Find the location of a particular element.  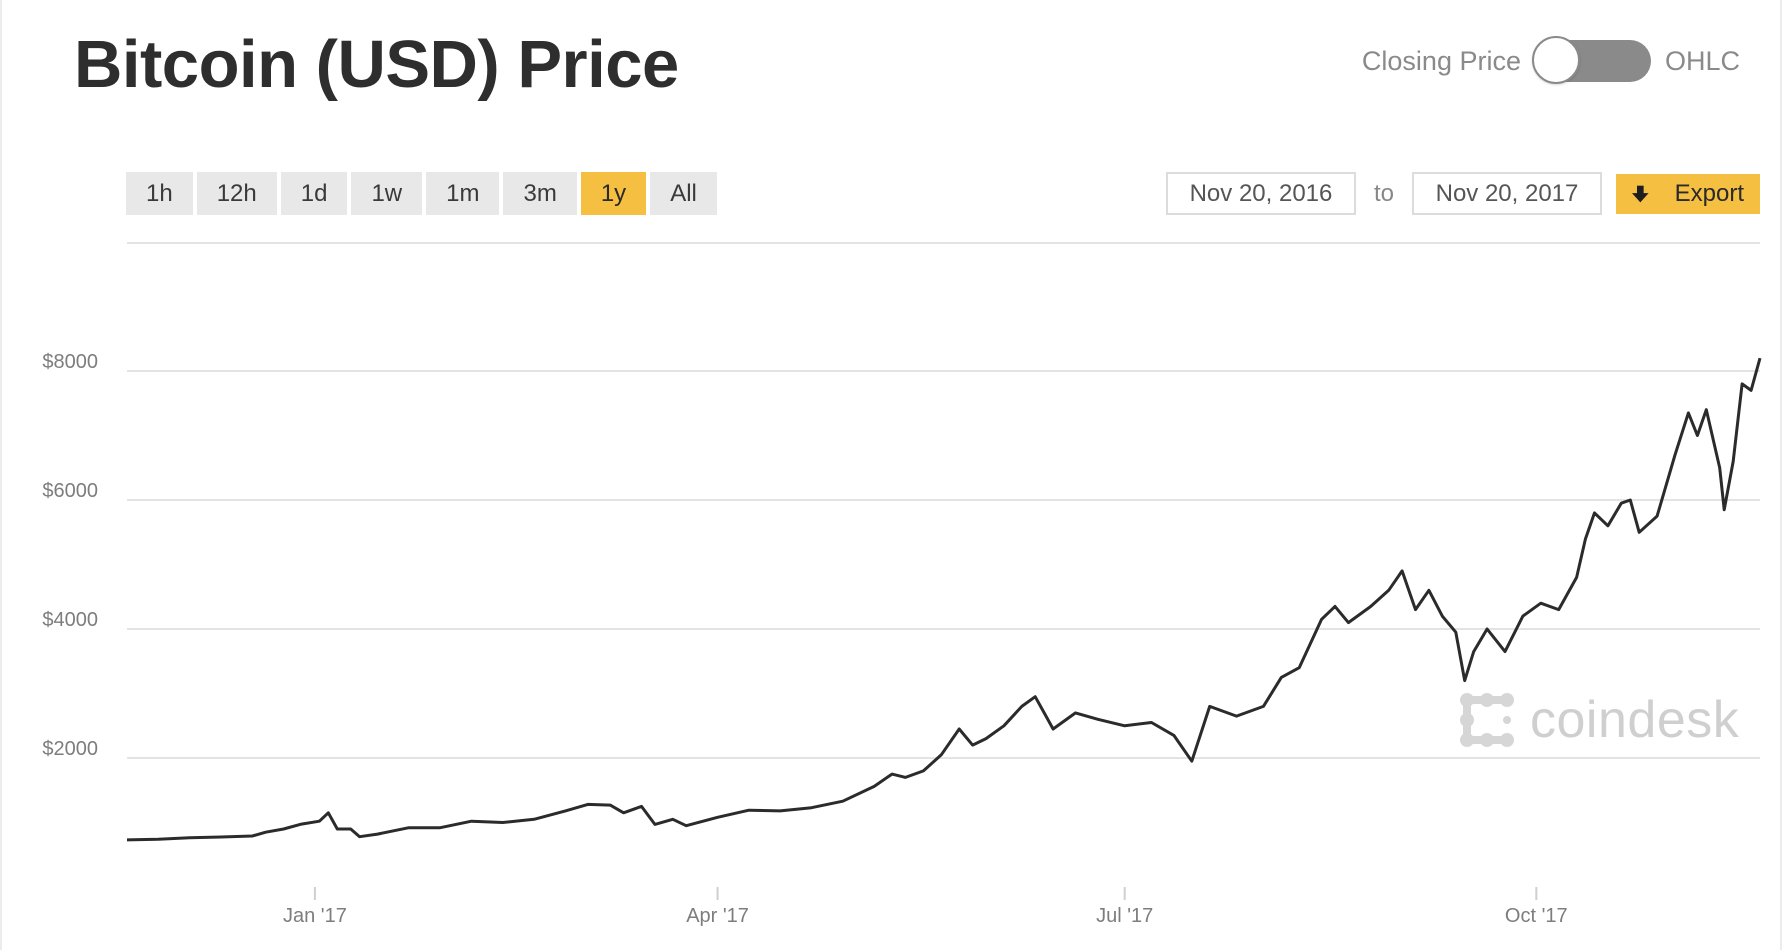

switch-knob is located at coordinates (1555, 60).